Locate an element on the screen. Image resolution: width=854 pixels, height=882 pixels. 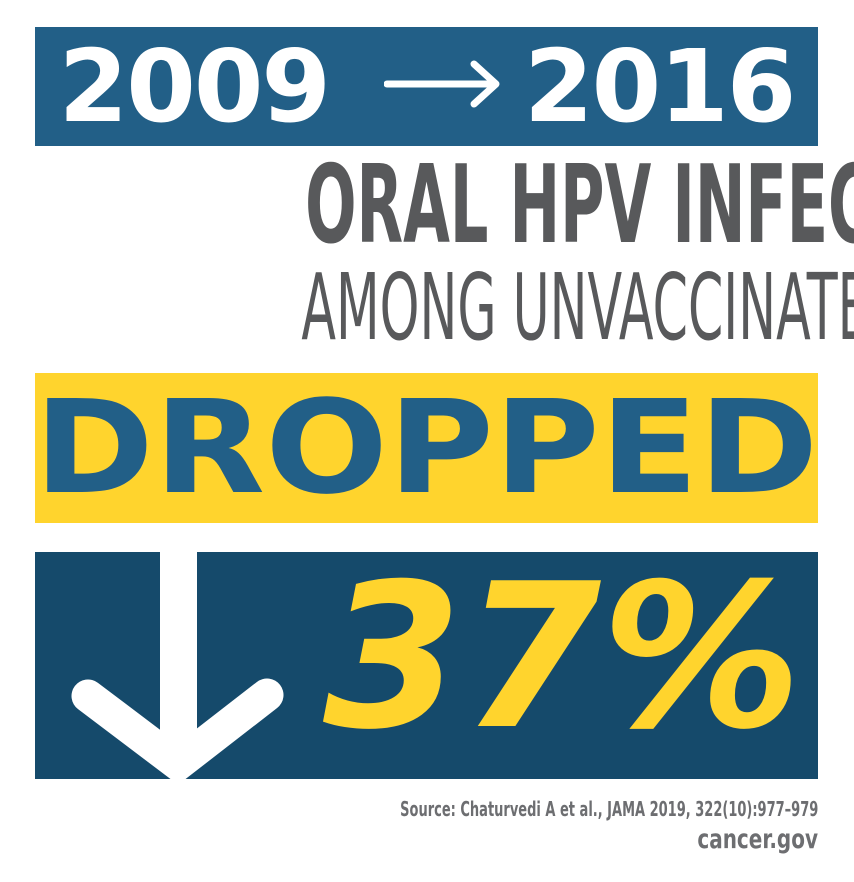
headline-row: ORAL HPV INFECTIONS is located at coordinates (427, 206).